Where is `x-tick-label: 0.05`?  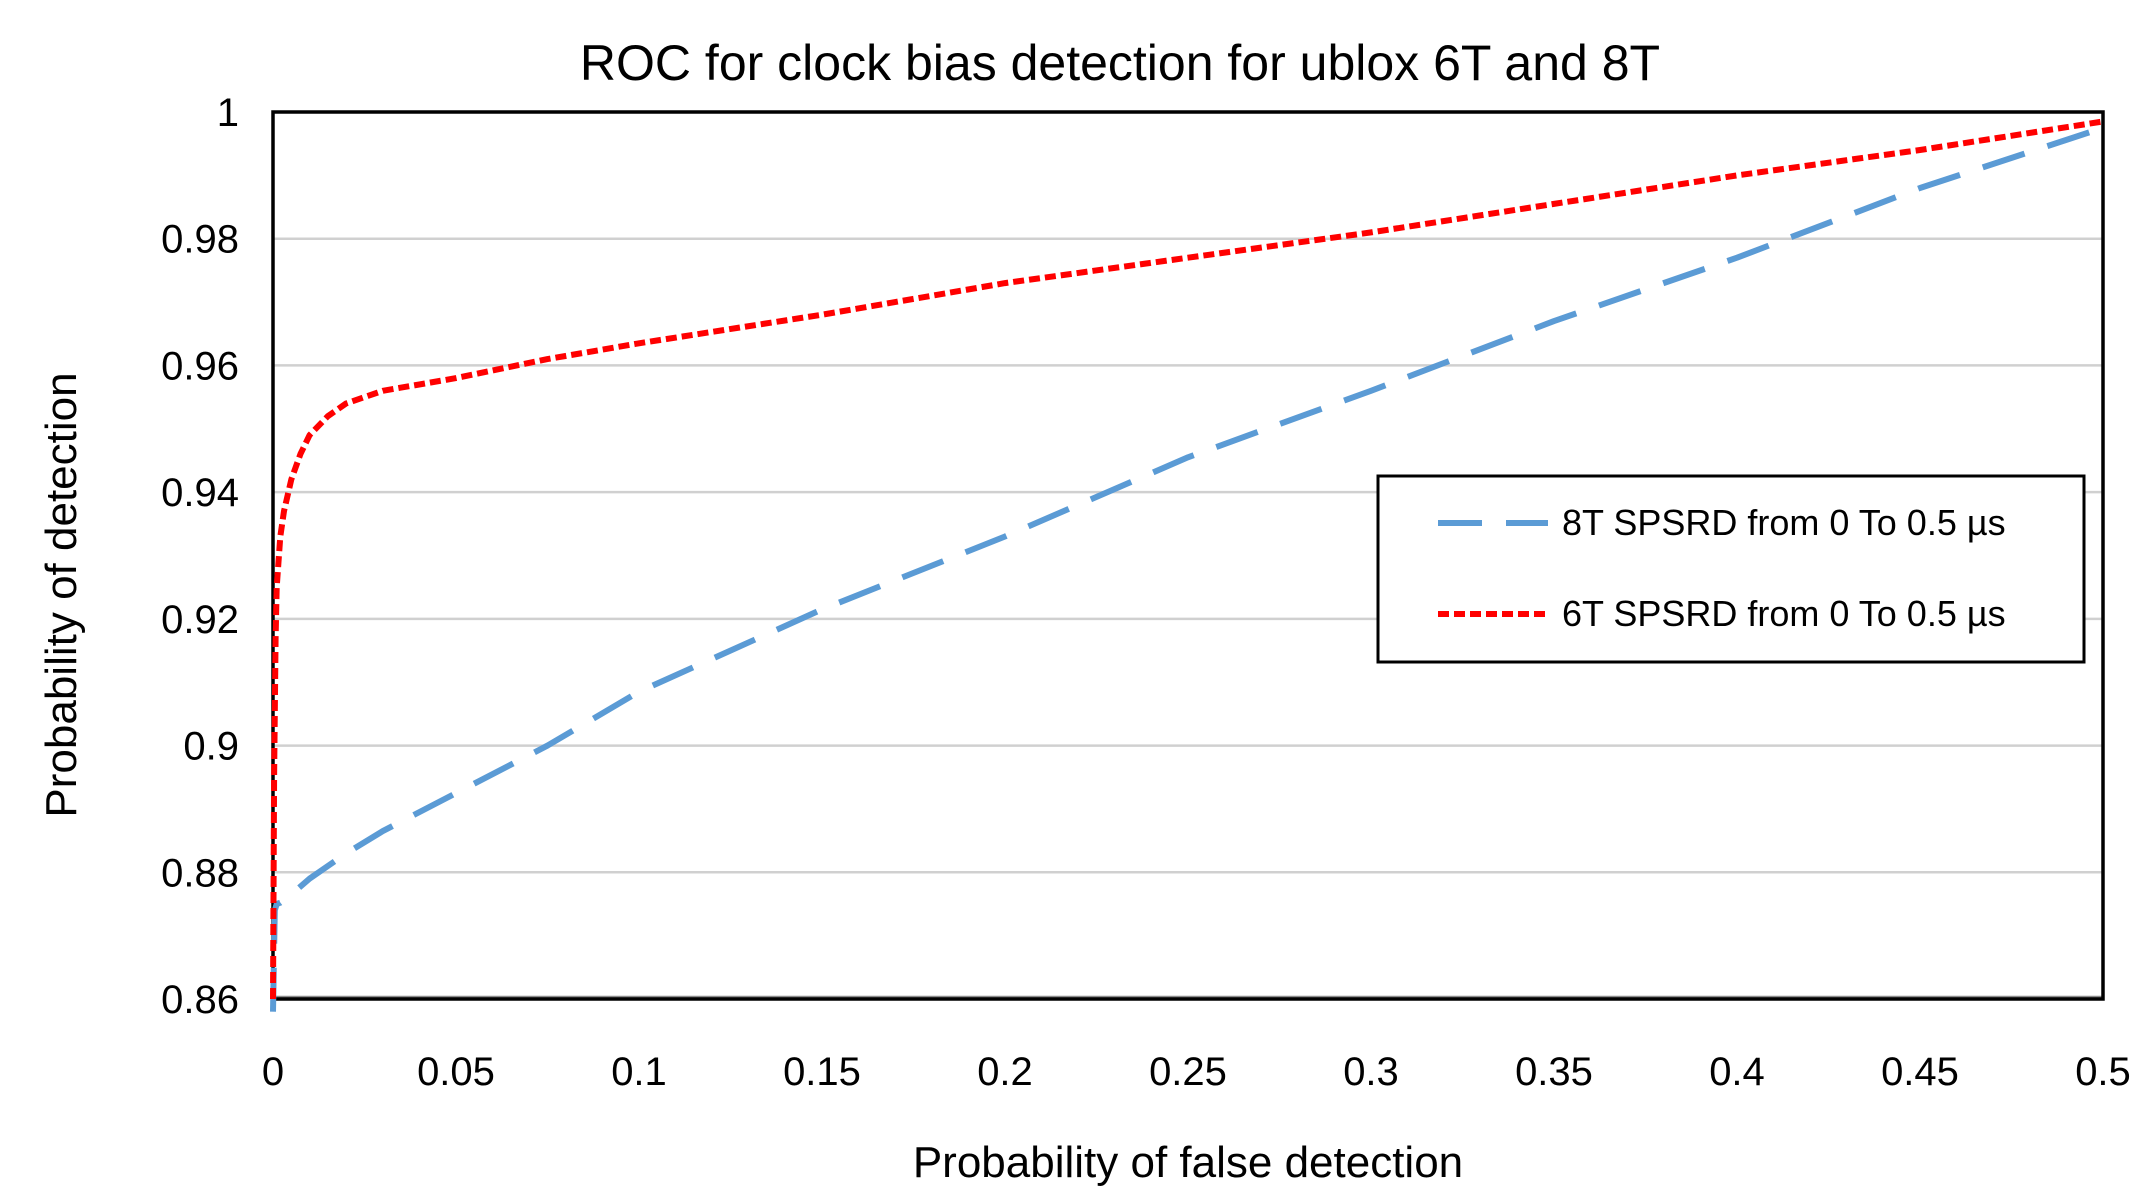
x-tick-label: 0.05 is located at coordinates (456, 1072).